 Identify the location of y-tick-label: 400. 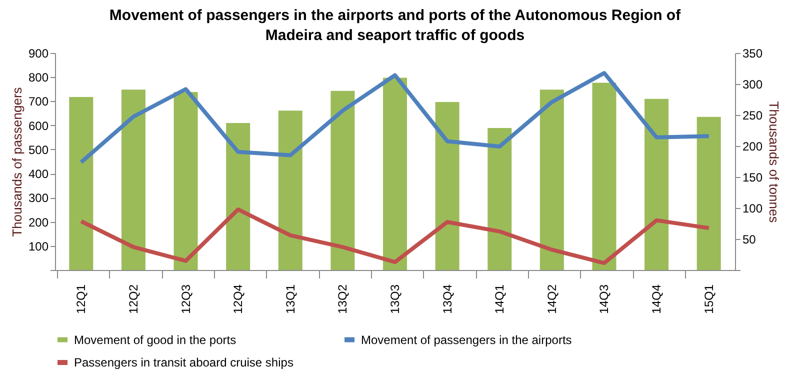
(38, 174).